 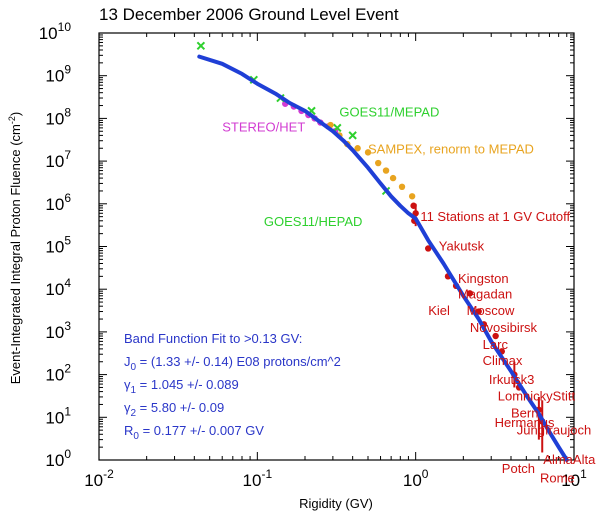 I want to click on y-tick-label: 10¹⁰, so click(x=55, y=31).